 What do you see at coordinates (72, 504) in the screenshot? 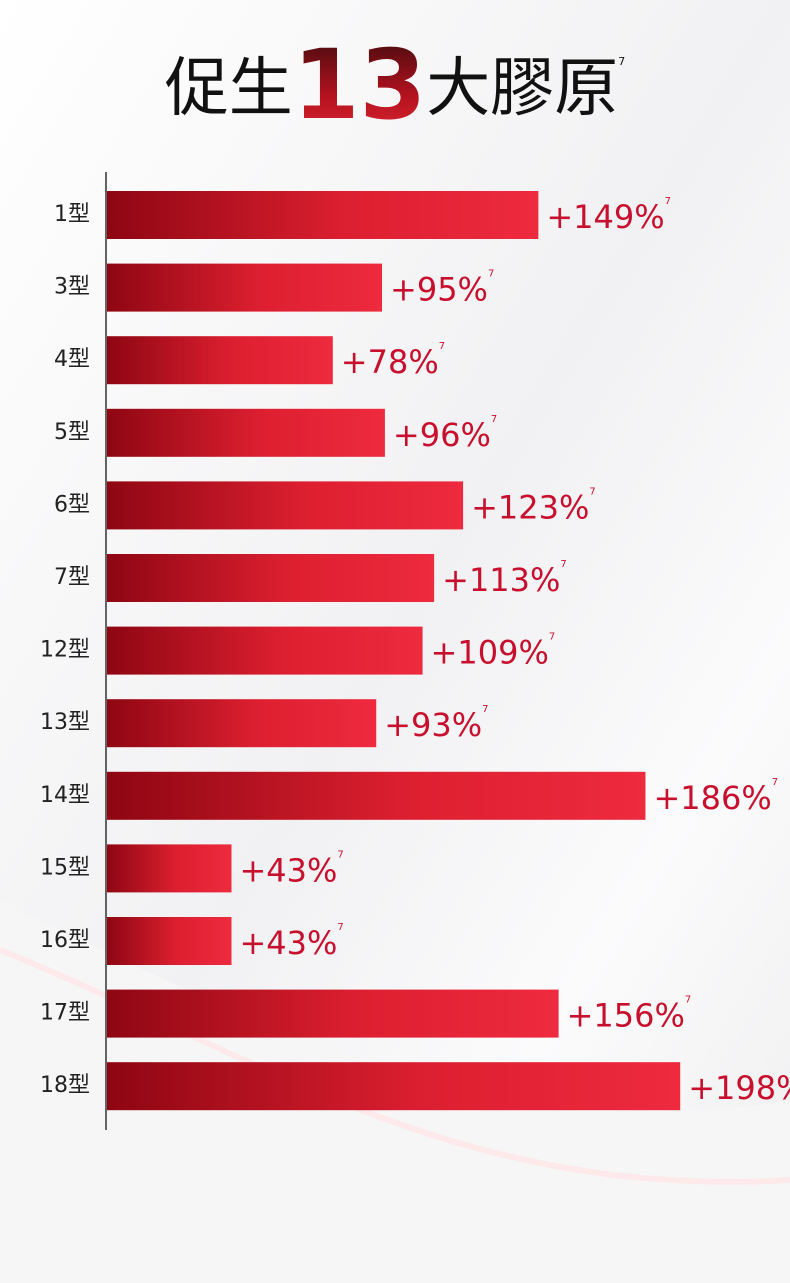
I see `y-tick-label: 6型` at bounding box center [72, 504].